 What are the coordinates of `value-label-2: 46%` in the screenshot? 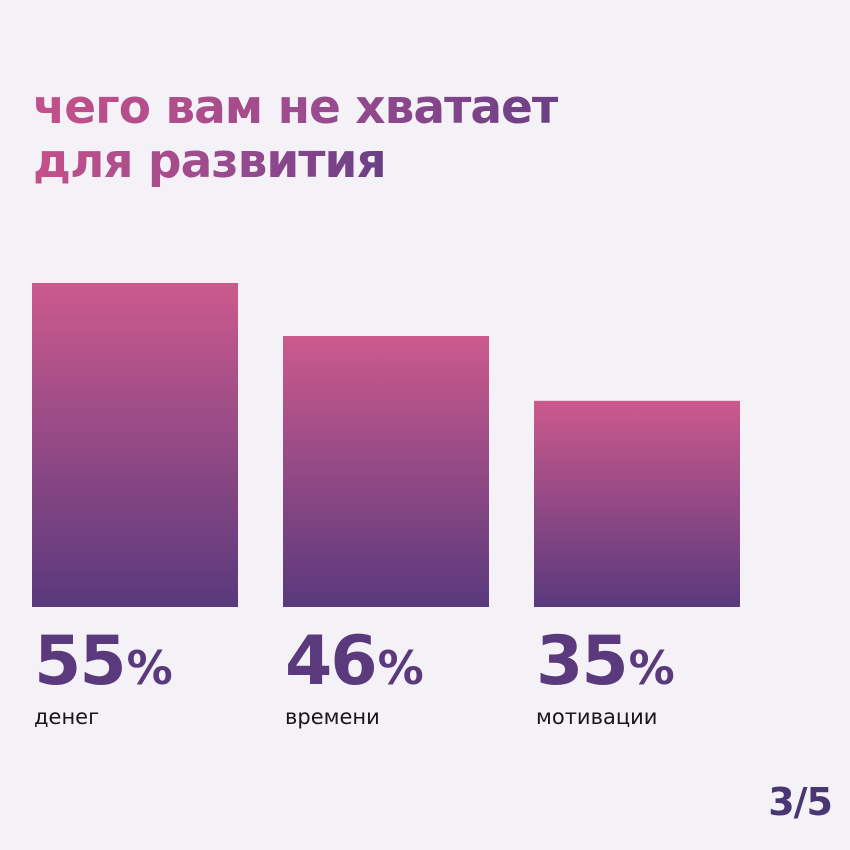 It's located at (354, 661).